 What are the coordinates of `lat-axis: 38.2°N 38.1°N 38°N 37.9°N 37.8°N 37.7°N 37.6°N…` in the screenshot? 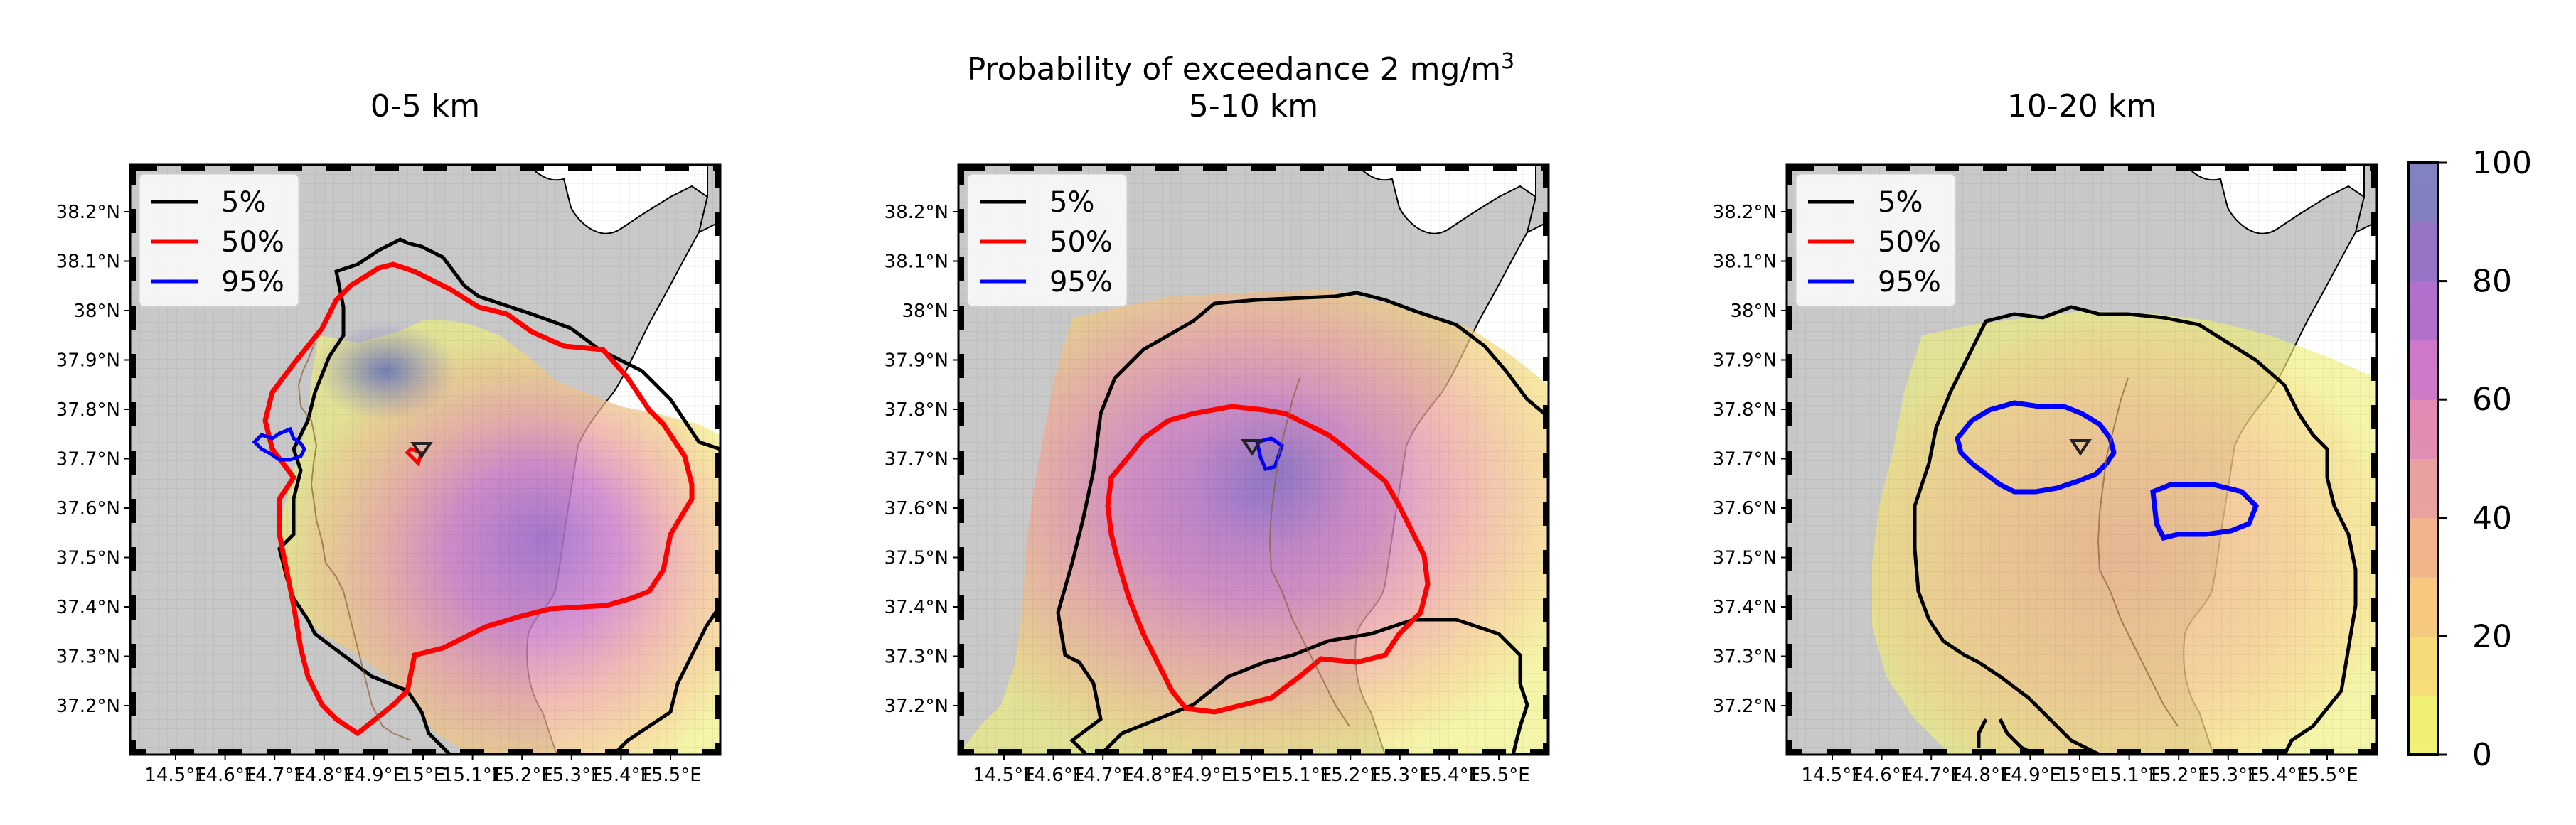 It's located at (1750, 459).